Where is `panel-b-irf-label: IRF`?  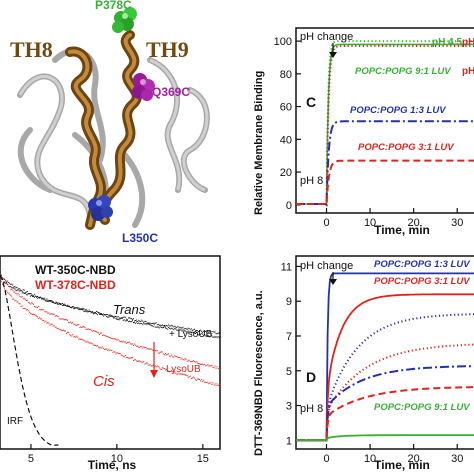 panel-b-irf-label: IRF is located at coordinates (15, 421).